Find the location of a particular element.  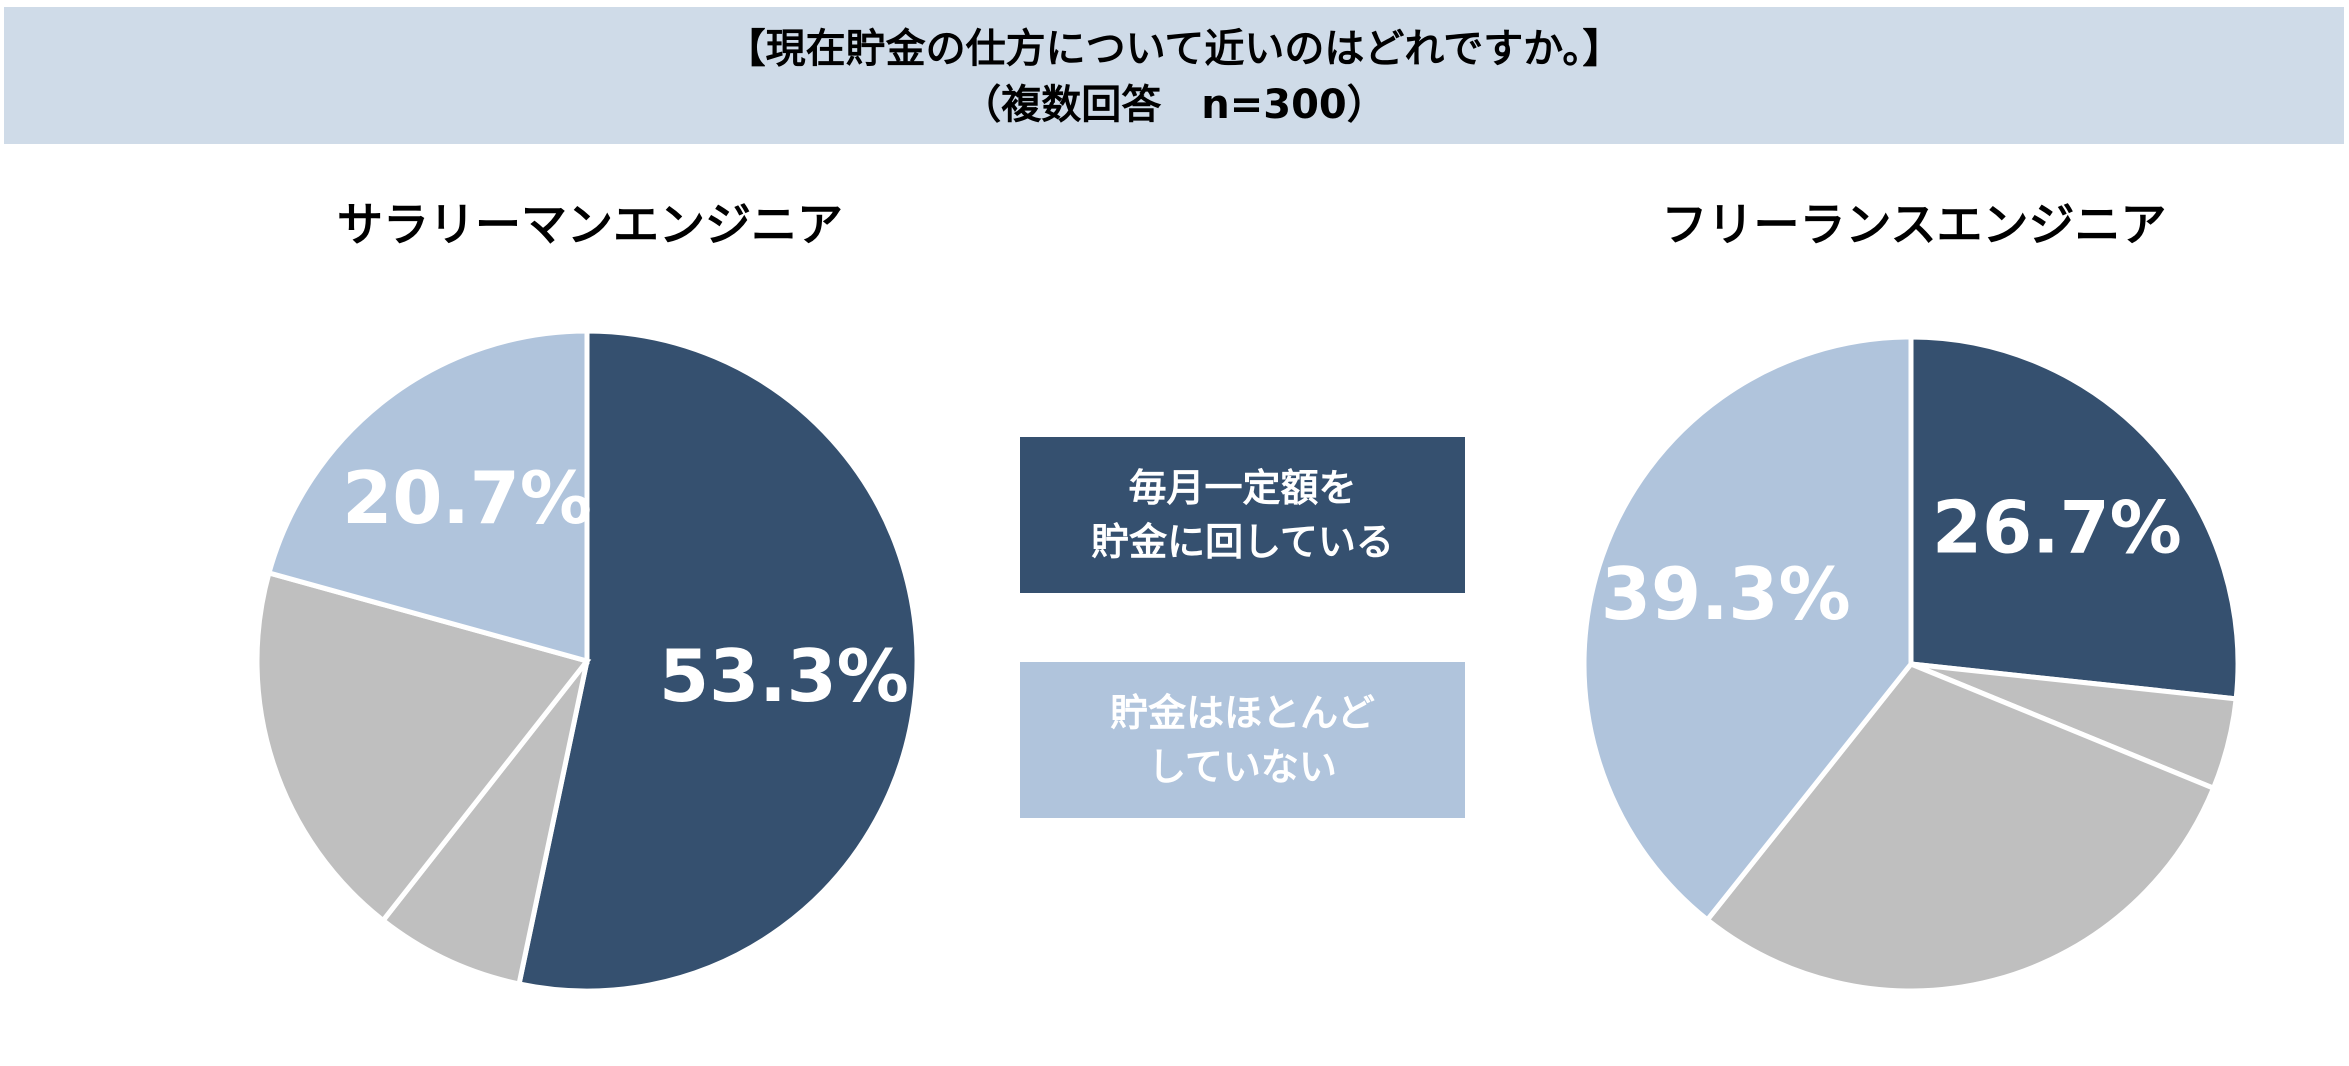

chart-title: フリーランスエンジニア is located at coordinates (1913, 225).